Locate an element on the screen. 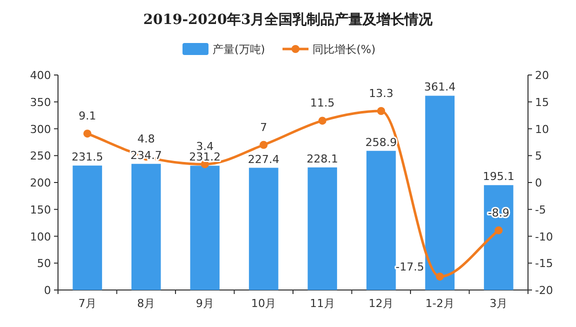 The height and width of the screenshot is (327, 576). data-label: 11.5 is located at coordinates (322, 103).